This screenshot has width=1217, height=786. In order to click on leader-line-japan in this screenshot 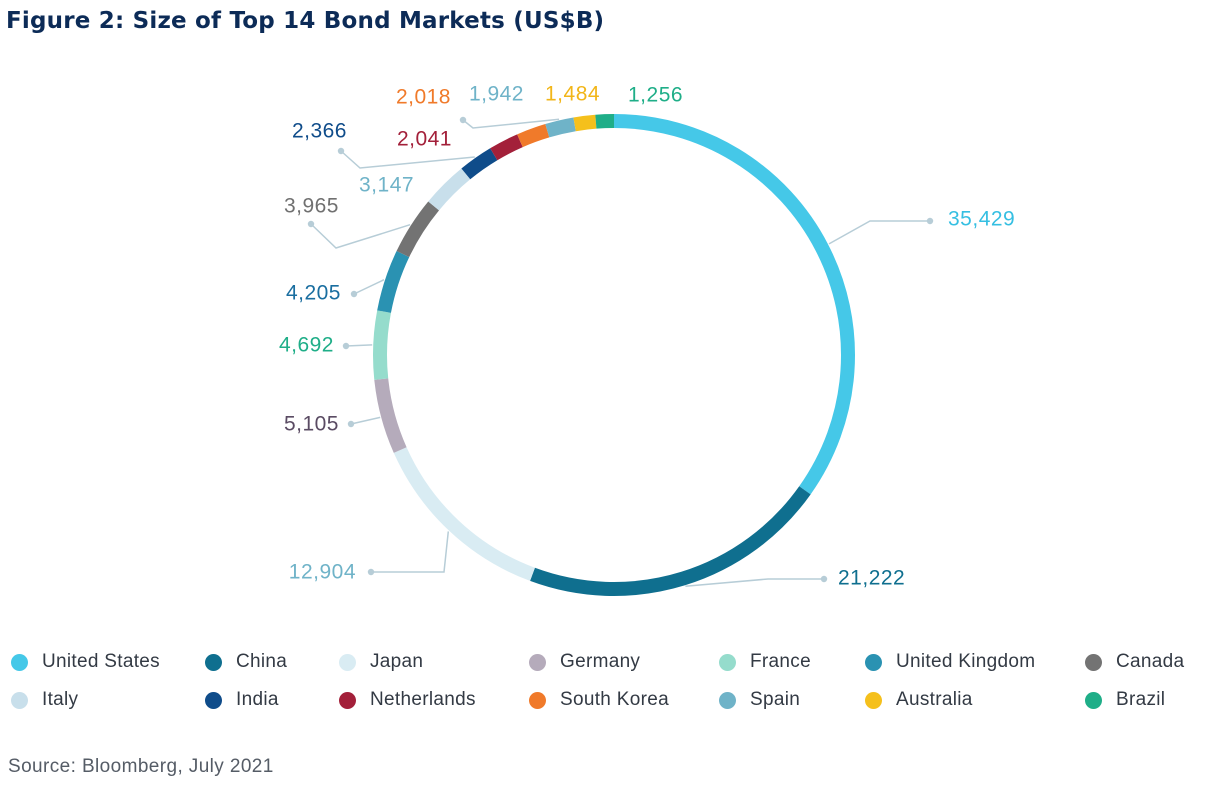, I will do `click(410, 552)`.